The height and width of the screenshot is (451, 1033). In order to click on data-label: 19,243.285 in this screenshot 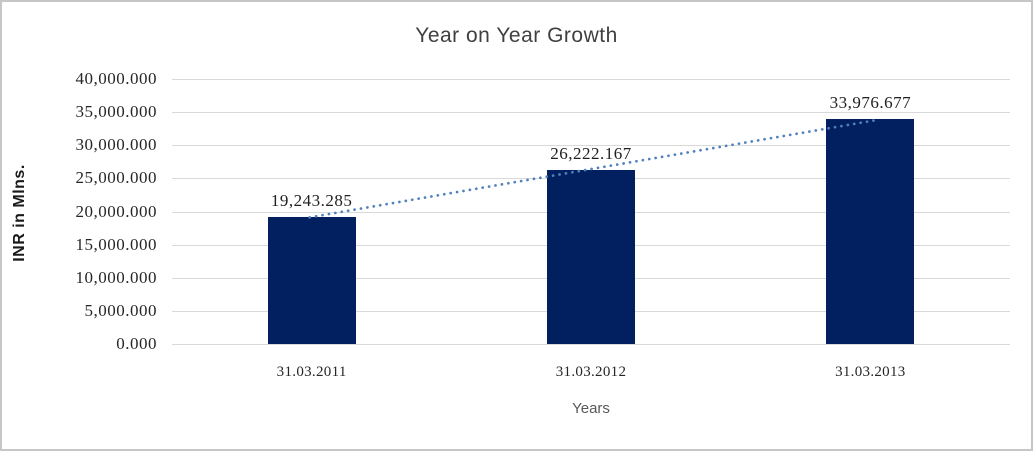, I will do `click(311, 200)`.